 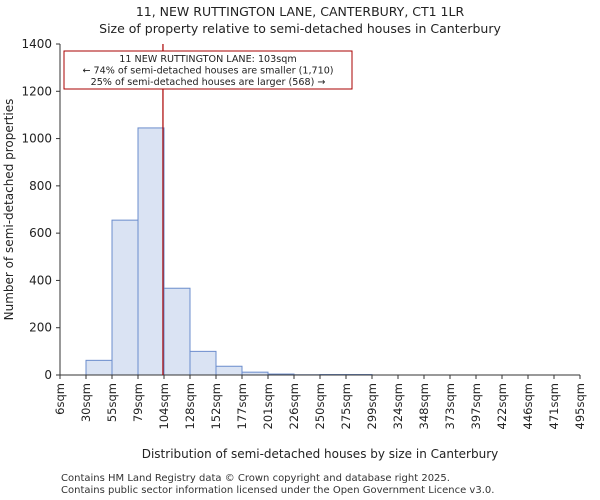 What do you see at coordinates (36, 44) in the screenshot?
I see `y-tick-label-1400: 1400` at bounding box center [36, 44].